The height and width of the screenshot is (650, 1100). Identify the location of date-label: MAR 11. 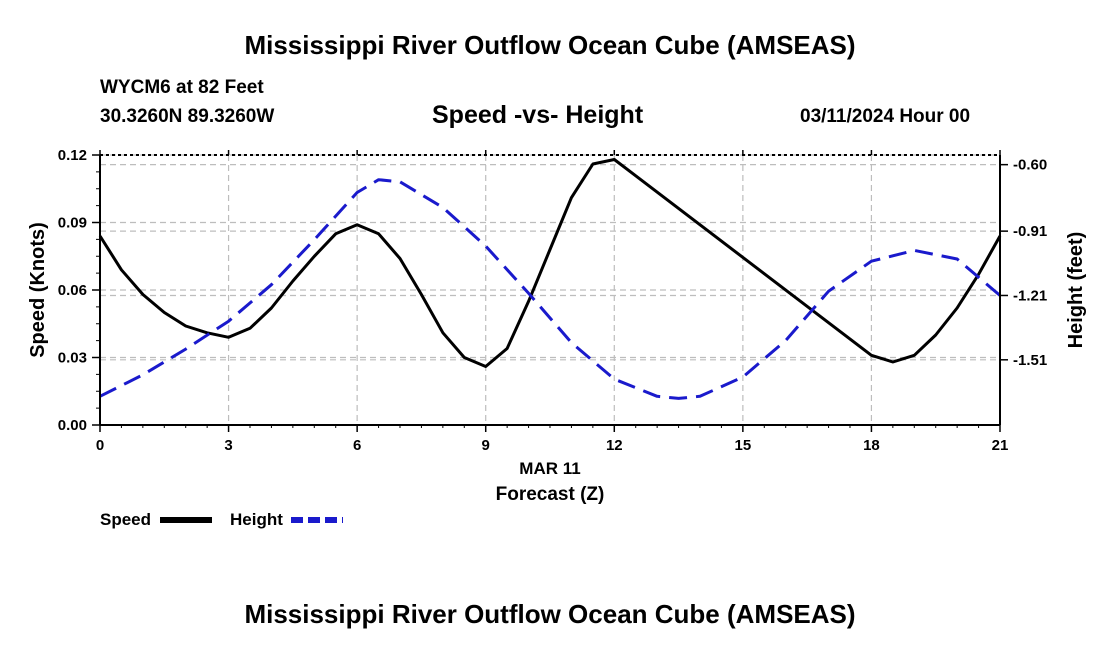
(549, 468).